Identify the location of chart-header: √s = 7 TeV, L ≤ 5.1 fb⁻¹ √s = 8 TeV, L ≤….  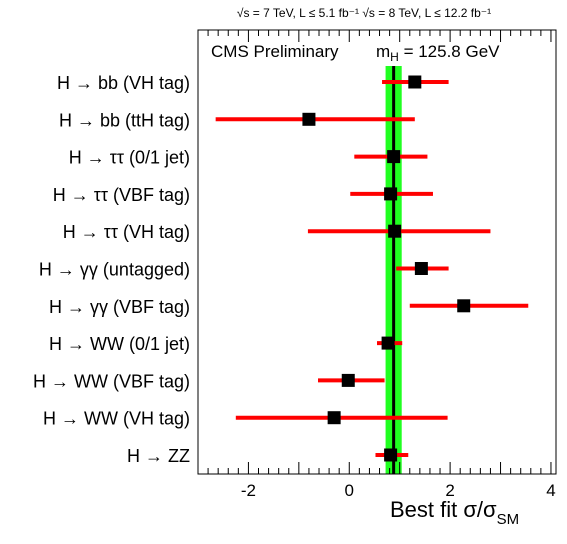
(364, 13).